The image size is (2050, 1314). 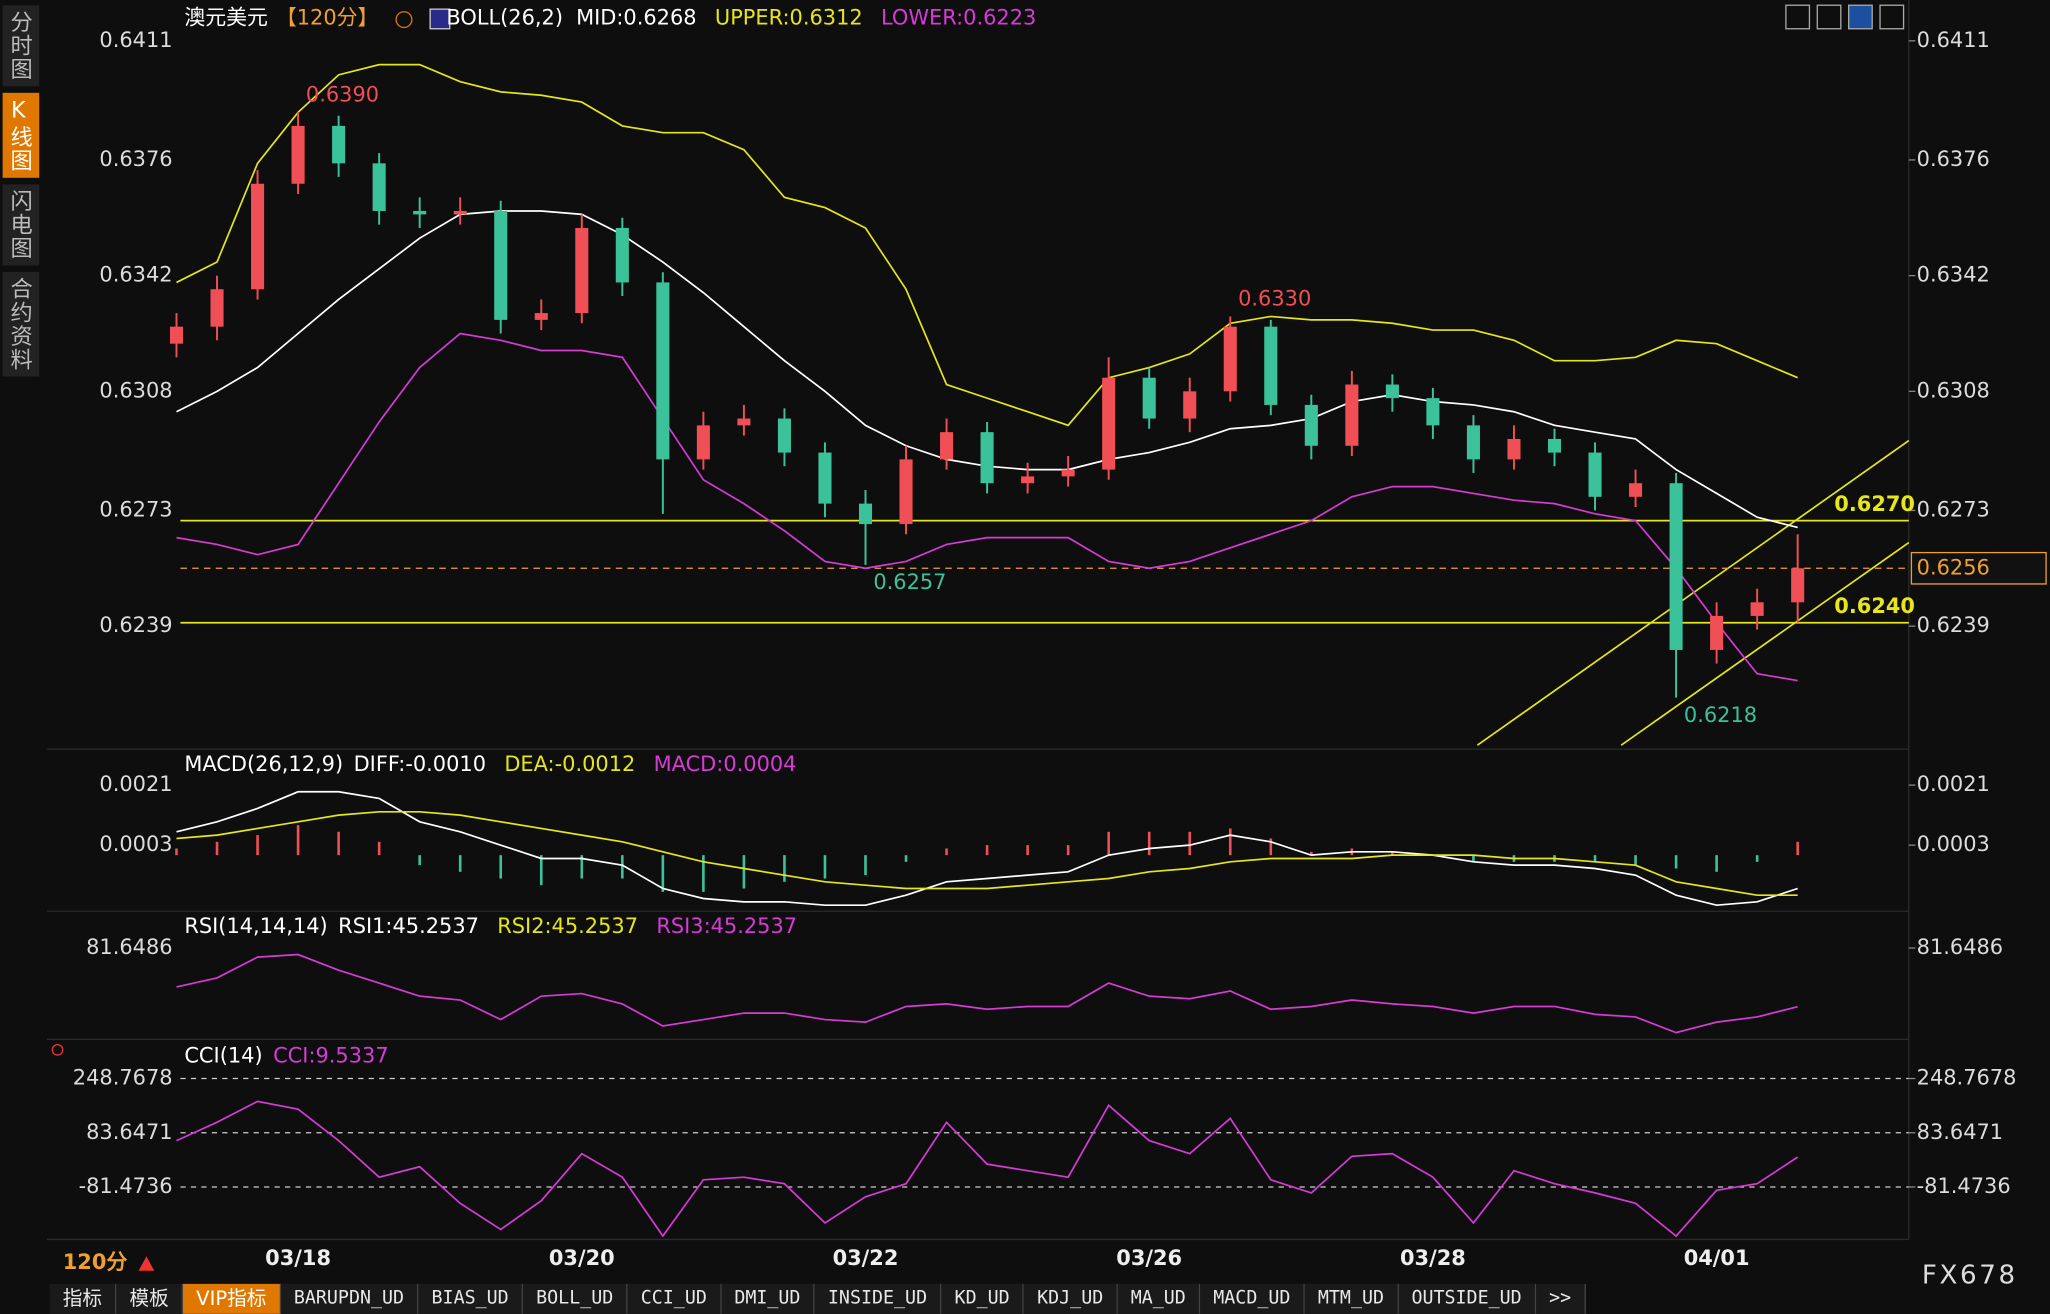 I want to click on level-label: 0.6270, so click(x=1874, y=504).